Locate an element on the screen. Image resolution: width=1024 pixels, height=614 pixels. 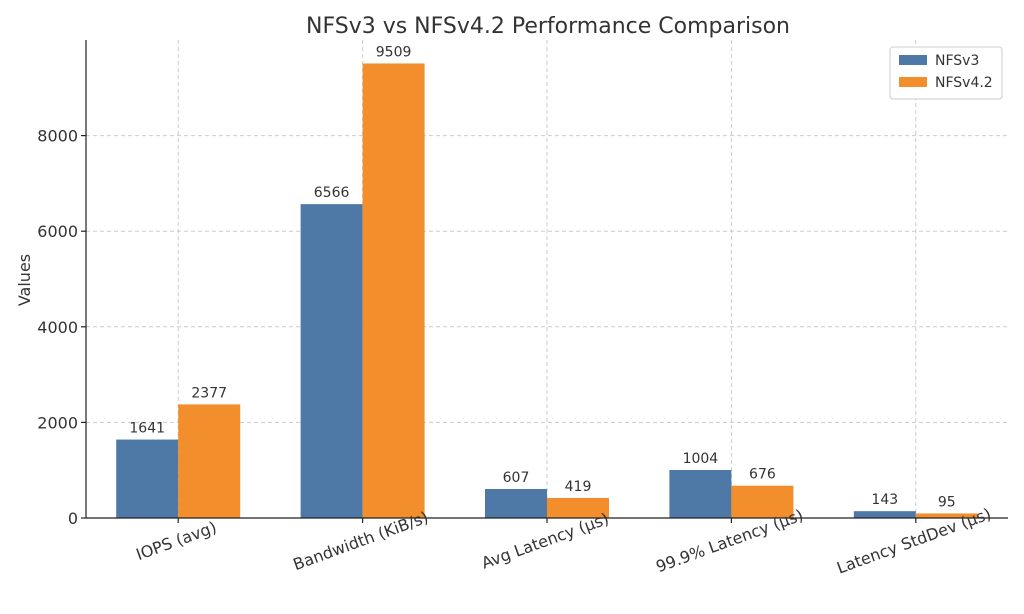
data-label: 6566 is located at coordinates (332, 193).